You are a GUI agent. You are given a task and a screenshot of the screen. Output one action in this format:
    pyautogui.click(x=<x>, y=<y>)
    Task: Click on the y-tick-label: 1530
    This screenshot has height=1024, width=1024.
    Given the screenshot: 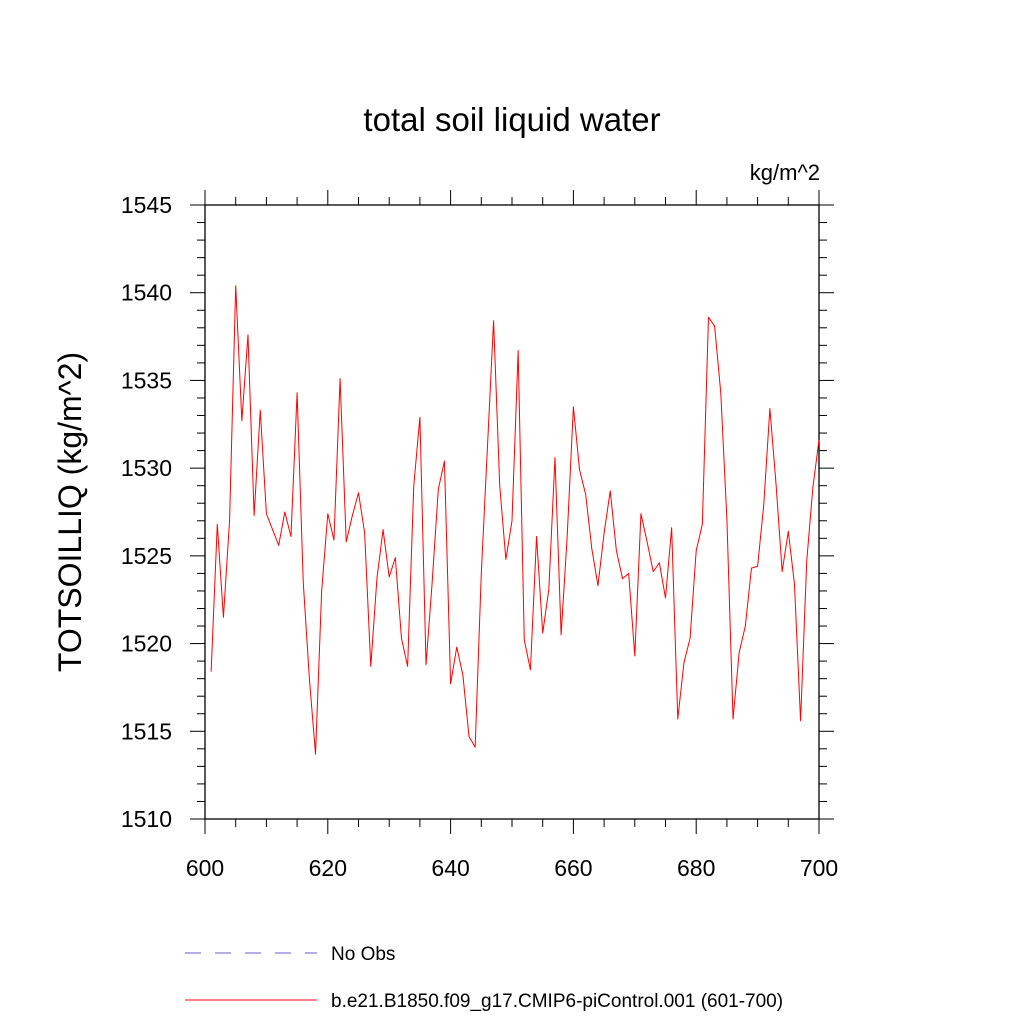 What is the action you would take?
    pyautogui.click(x=146, y=468)
    